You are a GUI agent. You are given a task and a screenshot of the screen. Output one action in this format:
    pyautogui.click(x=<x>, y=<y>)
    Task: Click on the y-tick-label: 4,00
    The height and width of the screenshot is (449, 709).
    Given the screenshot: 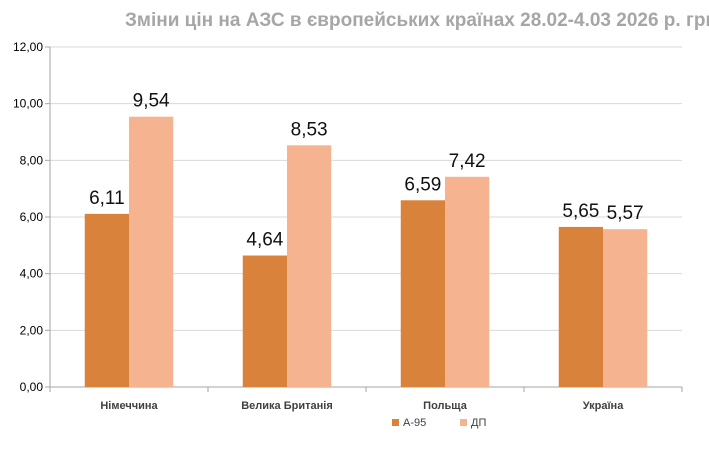 What is the action you would take?
    pyautogui.click(x=32, y=274)
    